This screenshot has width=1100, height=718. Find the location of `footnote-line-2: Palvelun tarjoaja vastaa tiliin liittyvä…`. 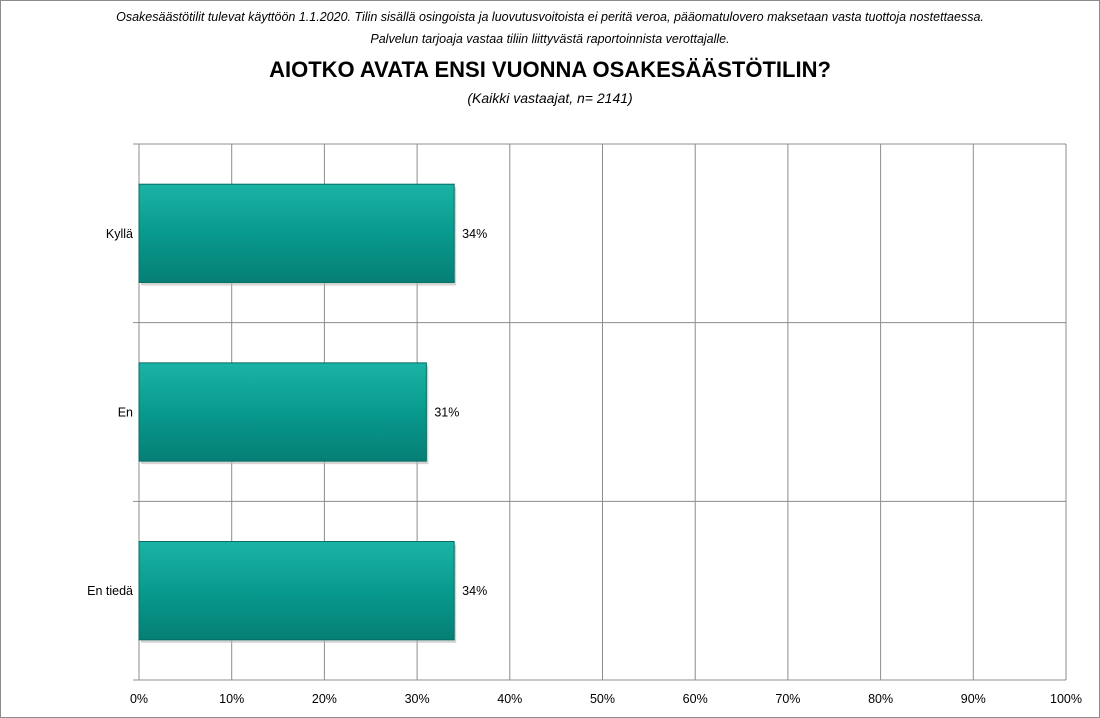

footnote-line-2: Palvelun tarjoaja vastaa tiliin liittyvä… is located at coordinates (550, 39).